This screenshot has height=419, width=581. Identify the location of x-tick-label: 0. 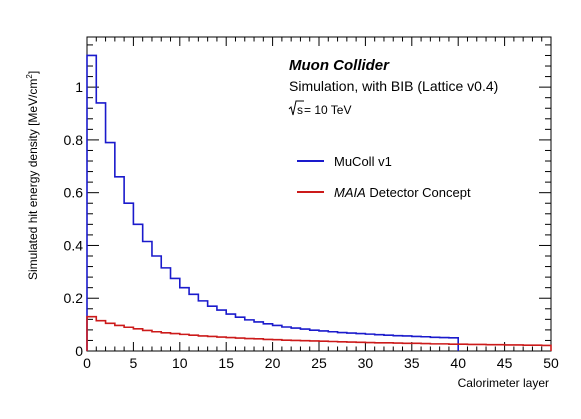
(87, 363).